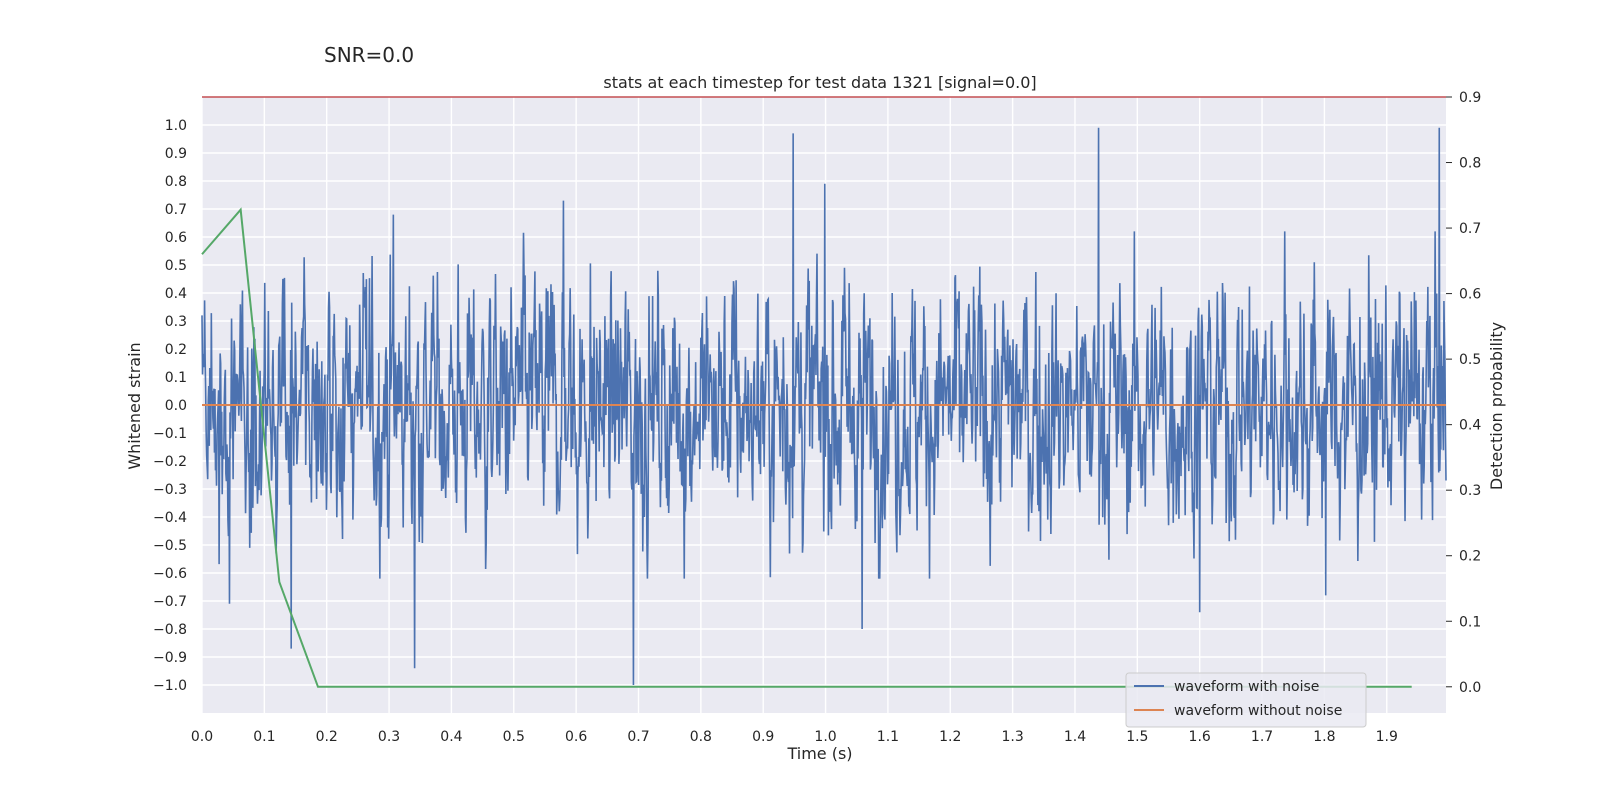  I want to click on x-axis-label: Time (s), so click(819, 753).